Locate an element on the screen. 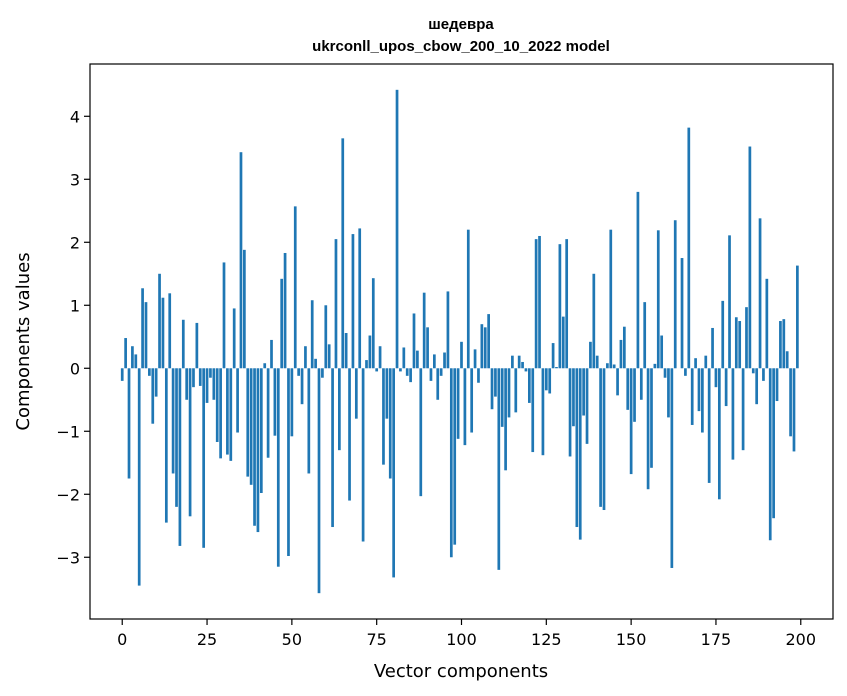 The width and height of the screenshot is (847, 696). x-tick-label: 0 is located at coordinates (122, 639).